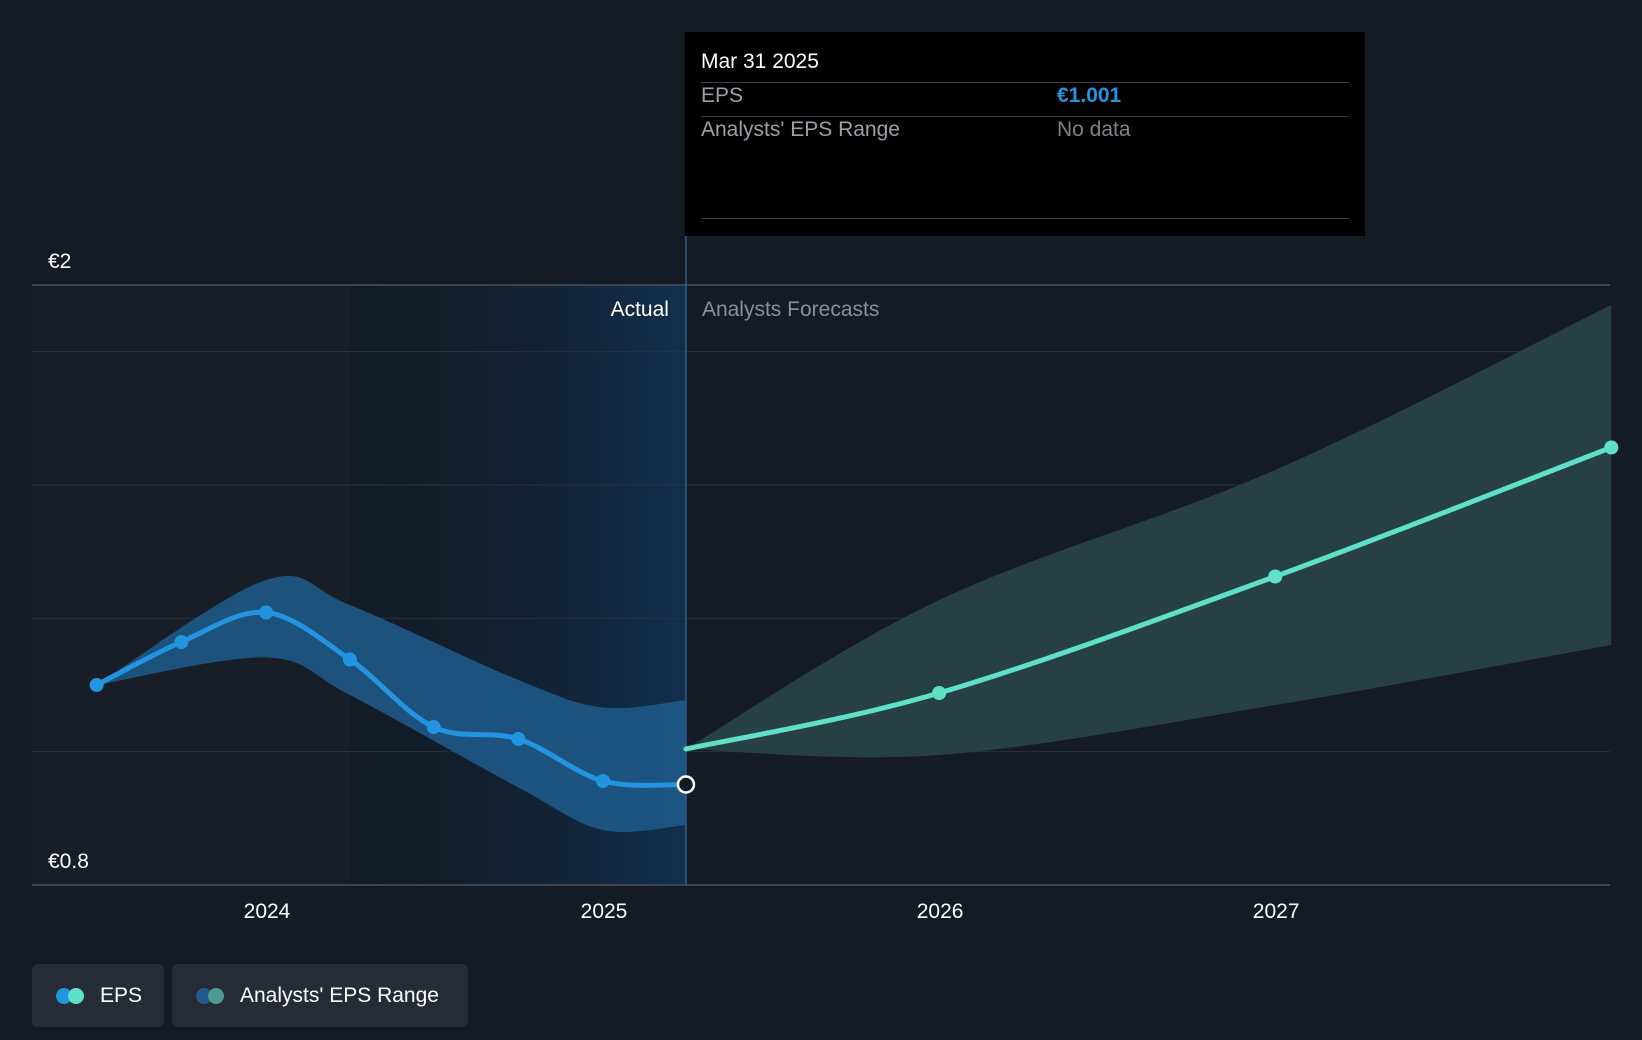 This screenshot has width=1642, height=1040. What do you see at coordinates (391, 698) in the screenshot?
I see `eps-line-actual` at bounding box center [391, 698].